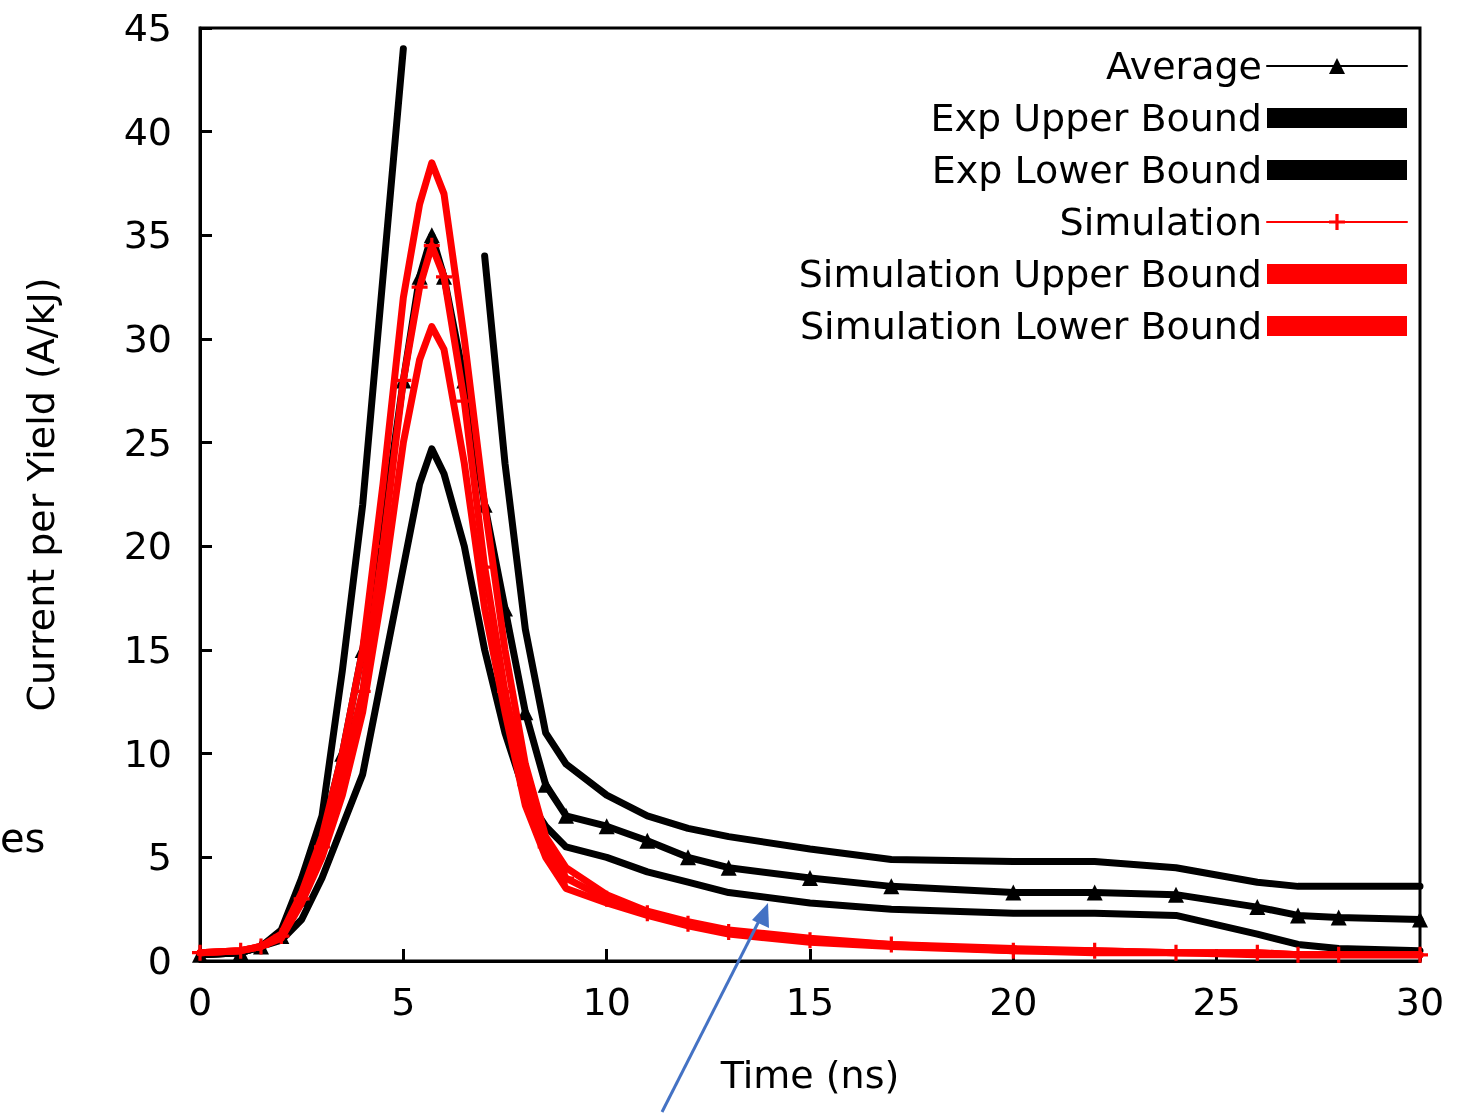 Image resolution: width=1473 pixels, height=1116 pixels. I want to click on legend-label: Exp Lower Bound, so click(1096, 170).